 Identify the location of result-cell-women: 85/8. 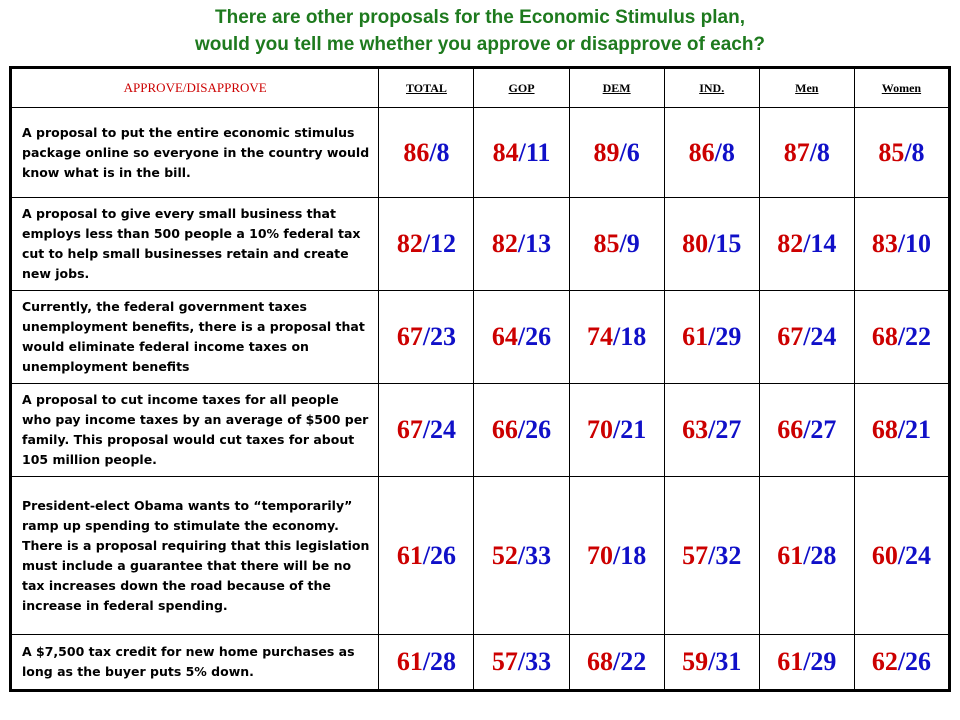
(902, 152).